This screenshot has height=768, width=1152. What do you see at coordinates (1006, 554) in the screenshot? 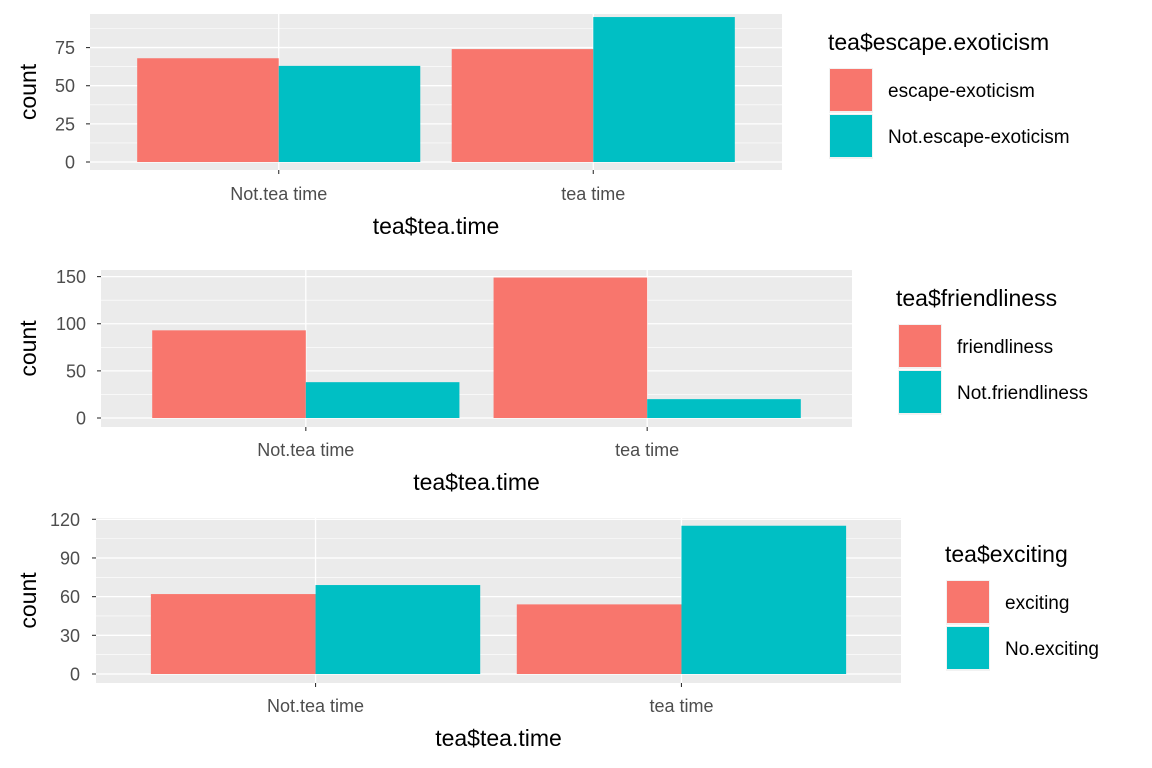
I see `legend-title: tea$exciting` at bounding box center [1006, 554].